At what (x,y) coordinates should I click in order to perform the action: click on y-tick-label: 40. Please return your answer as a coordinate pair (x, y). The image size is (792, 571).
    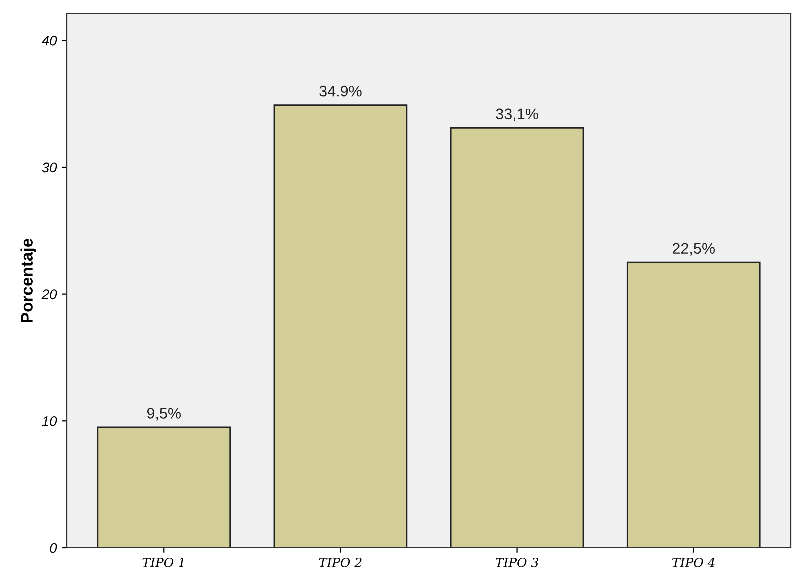
    Looking at the image, I should click on (50, 41).